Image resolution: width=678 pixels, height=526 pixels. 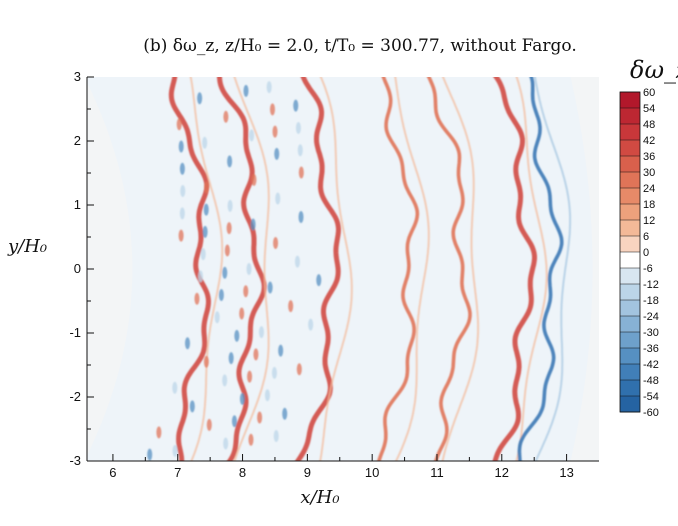 What do you see at coordinates (307, 472) in the screenshot?
I see `x-tick-label: 9` at bounding box center [307, 472].